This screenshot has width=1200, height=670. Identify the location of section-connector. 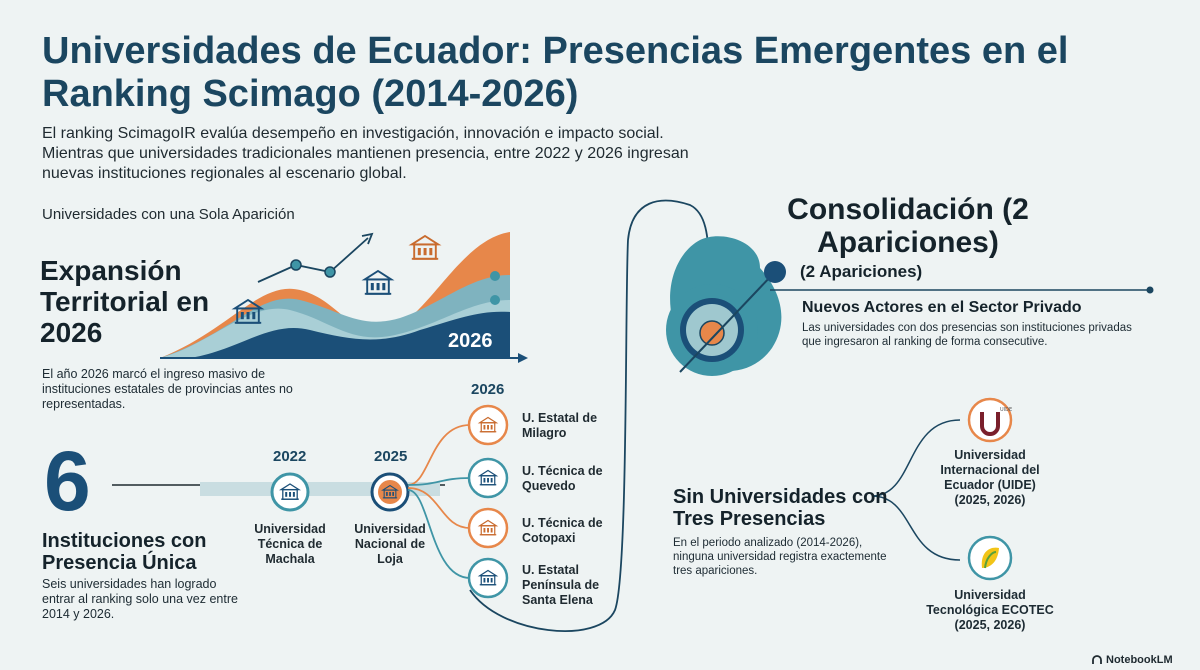
(595, 415).